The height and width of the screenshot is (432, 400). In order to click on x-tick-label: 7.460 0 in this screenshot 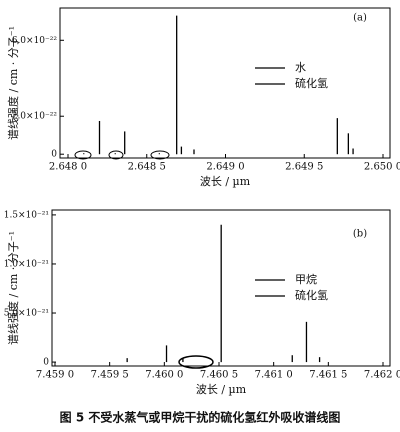, I will do `click(164, 375)`.